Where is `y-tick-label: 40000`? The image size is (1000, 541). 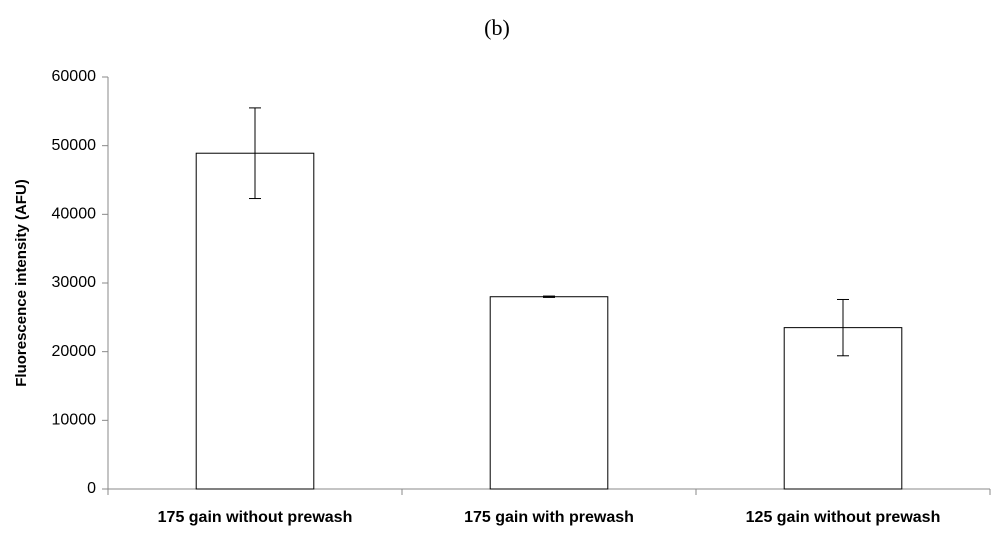
y-tick-label: 40000 is located at coordinates (74, 214).